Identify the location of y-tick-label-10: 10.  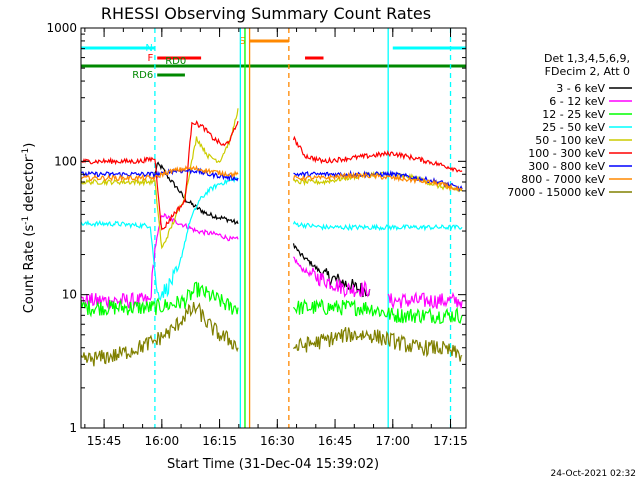
(69, 295).